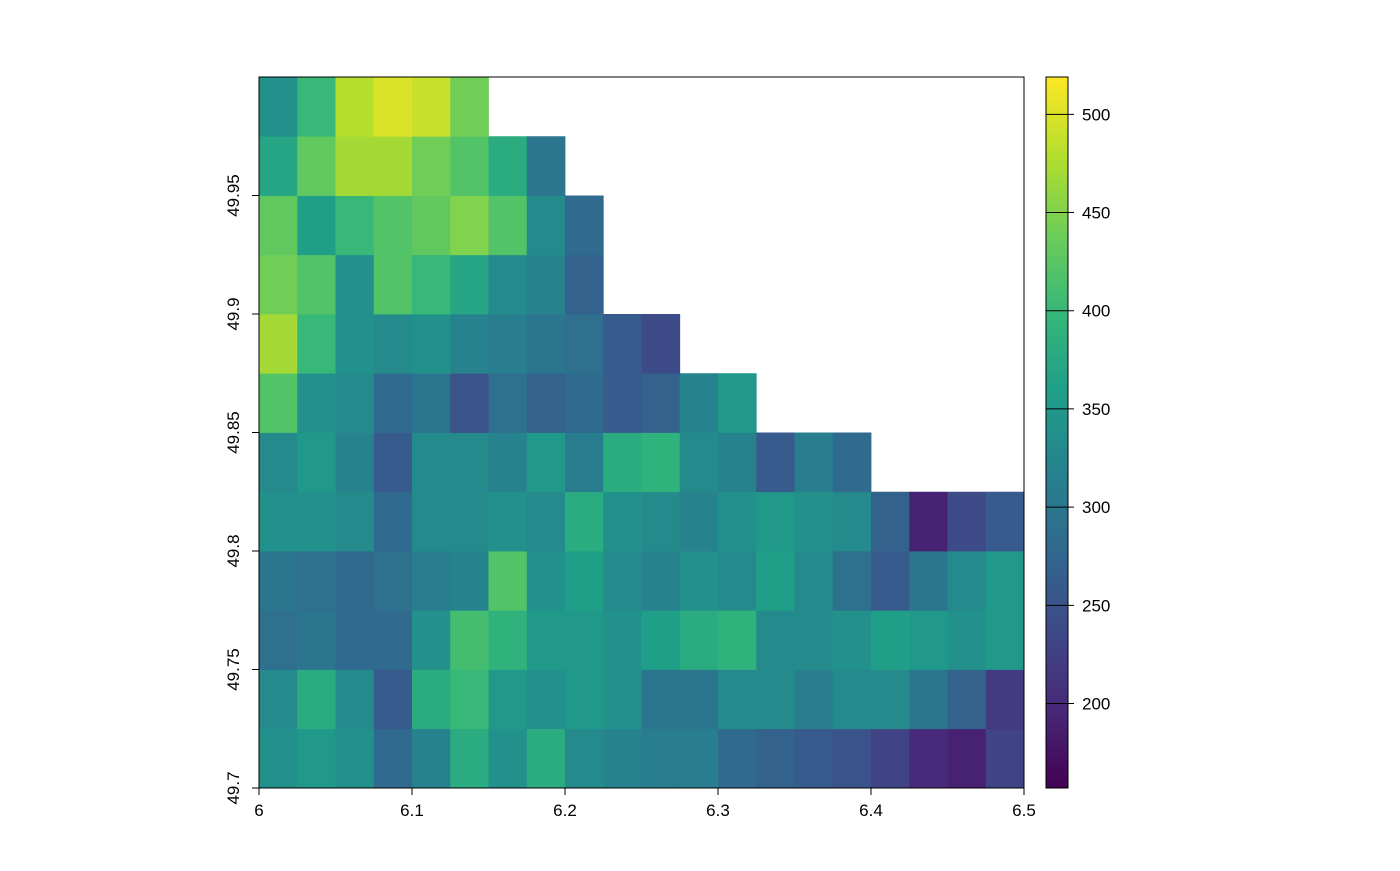  What do you see at coordinates (233, 550) in the screenshot?
I see `y-tick-label: 49.8` at bounding box center [233, 550].